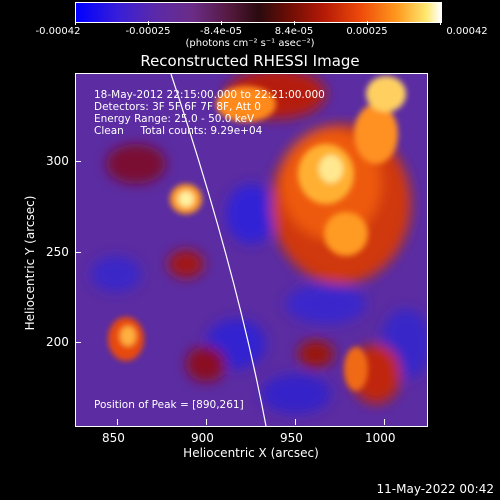 The width and height of the screenshot is (500, 500). I want to click on colorbar-label: -0.00025, so click(148, 31).